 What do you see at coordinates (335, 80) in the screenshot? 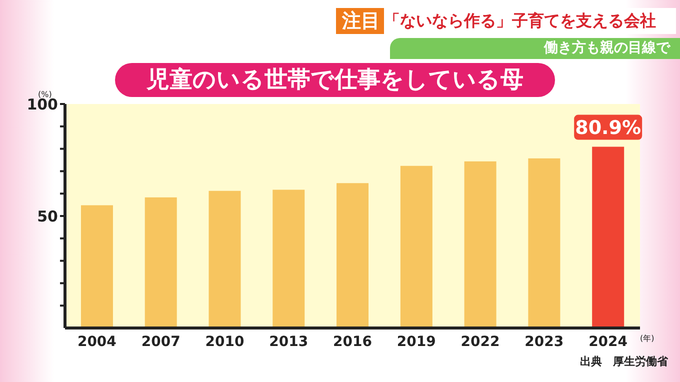
I see `chart-title: 児童のいる世帯で仕事をしている母` at bounding box center [335, 80].